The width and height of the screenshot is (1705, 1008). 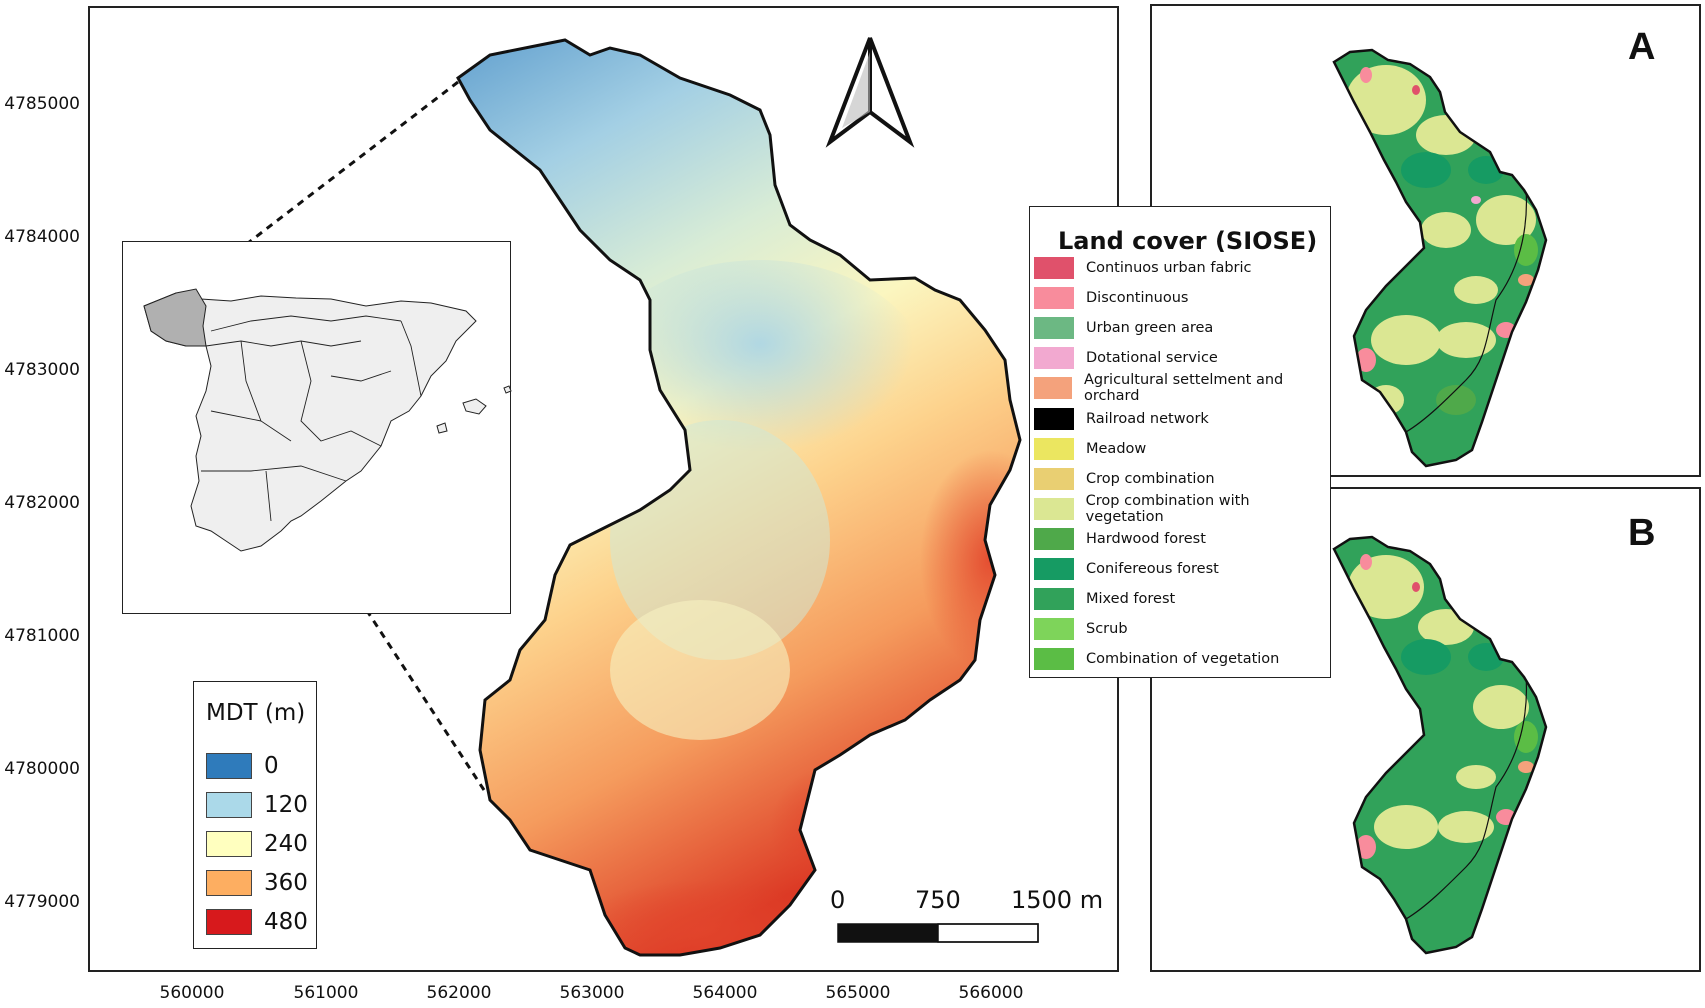 What do you see at coordinates (257, 883) in the screenshot?
I see `mdt-legend-item: 360` at bounding box center [257, 883].